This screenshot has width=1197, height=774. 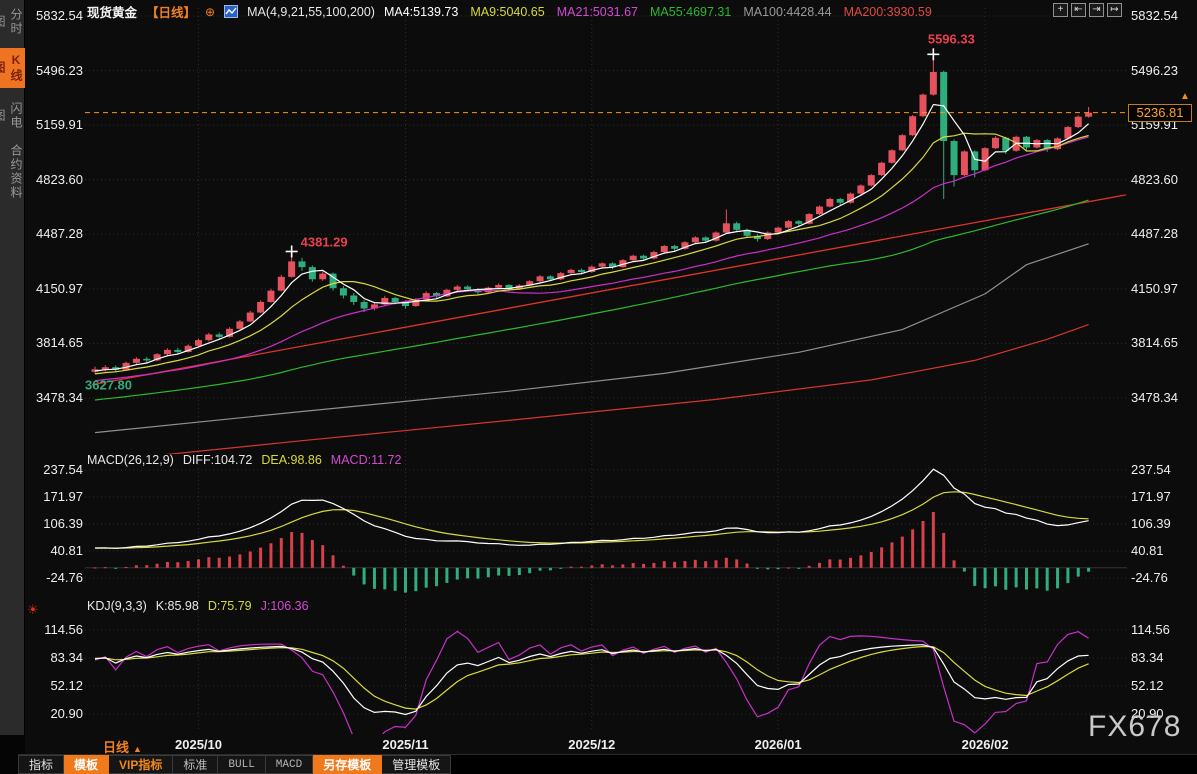 I want to click on y-axis-label-right: 3478.34, so click(x=1154, y=397).